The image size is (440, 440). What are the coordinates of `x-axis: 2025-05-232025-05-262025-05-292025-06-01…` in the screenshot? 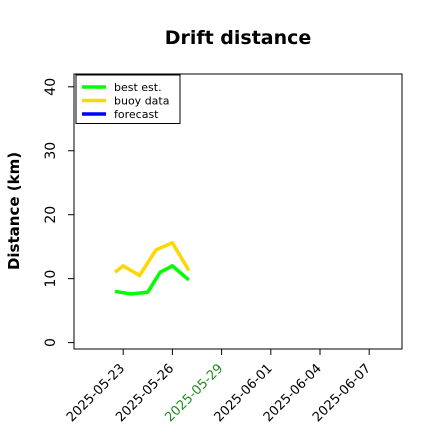 It's located at (219, 387).